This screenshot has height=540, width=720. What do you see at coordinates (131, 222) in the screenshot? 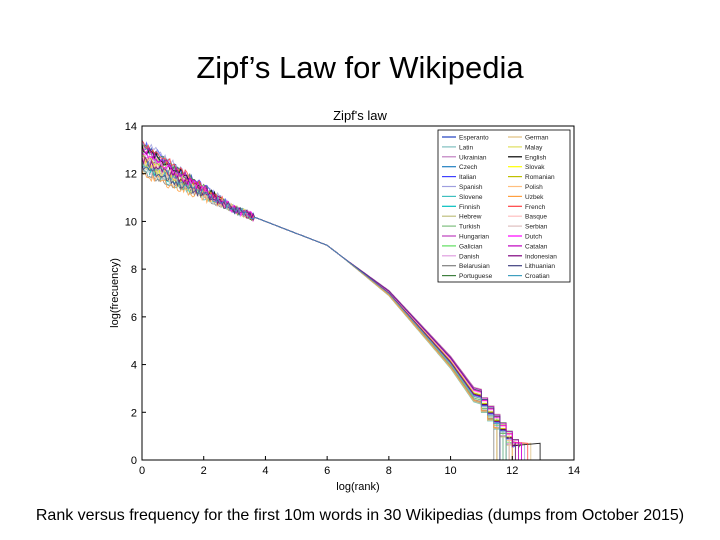
I see `y-tick-label: 10` at bounding box center [131, 222].